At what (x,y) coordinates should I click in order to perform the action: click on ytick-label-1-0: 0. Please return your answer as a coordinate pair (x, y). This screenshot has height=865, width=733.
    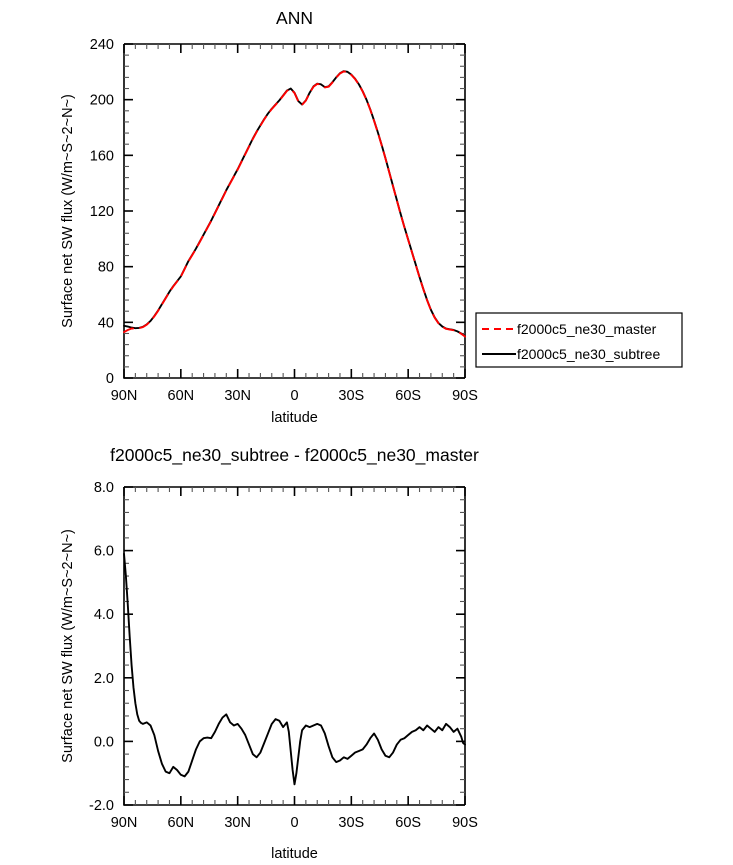
    Looking at the image, I should click on (110, 379).